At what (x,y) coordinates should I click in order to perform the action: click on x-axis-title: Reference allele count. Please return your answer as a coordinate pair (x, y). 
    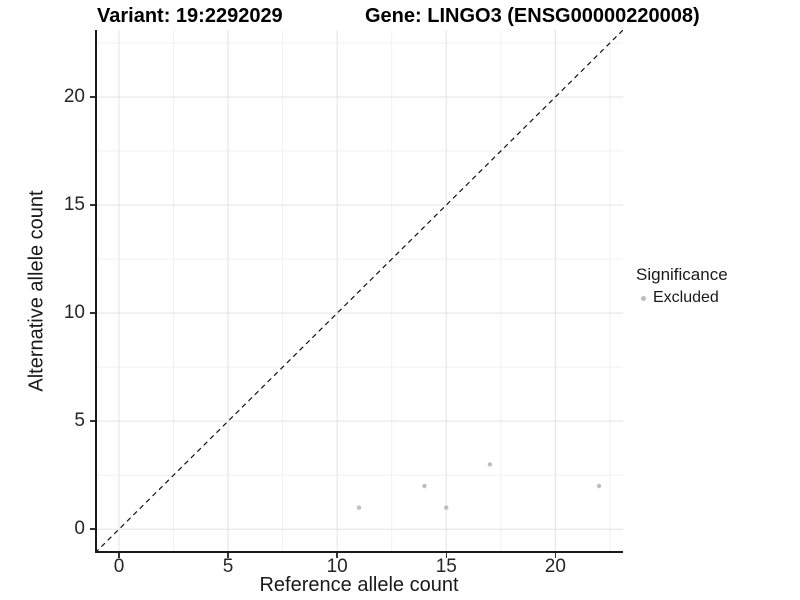
    Looking at the image, I should click on (359, 585).